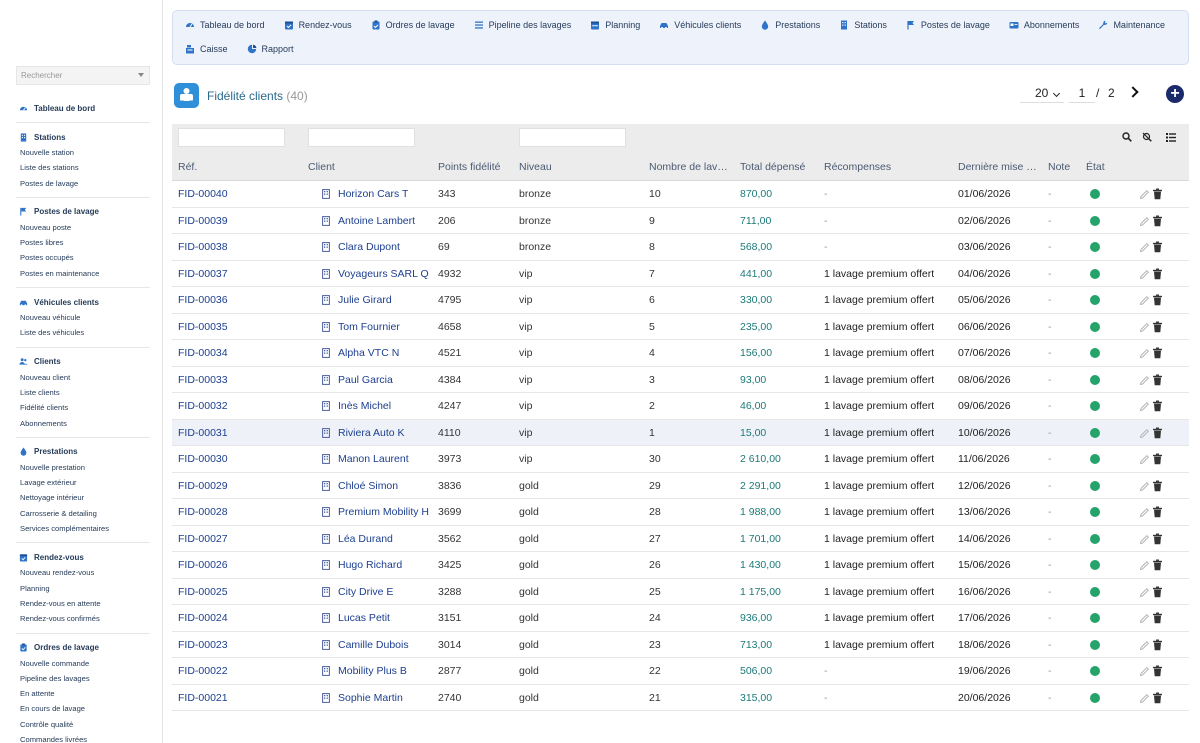  Describe the element at coordinates (52, 333) in the screenshot. I see `sidebar-item: Liste des véhicules` at that location.